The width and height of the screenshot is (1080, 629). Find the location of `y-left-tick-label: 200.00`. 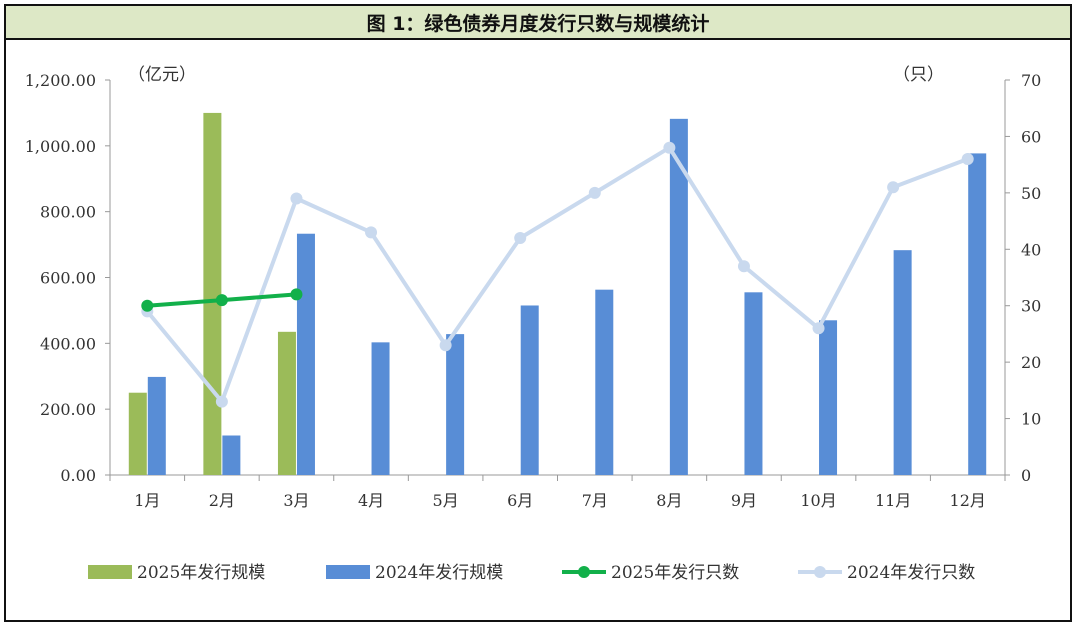

y-left-tick-label: 200.00 is located at coordinates (68, 409).